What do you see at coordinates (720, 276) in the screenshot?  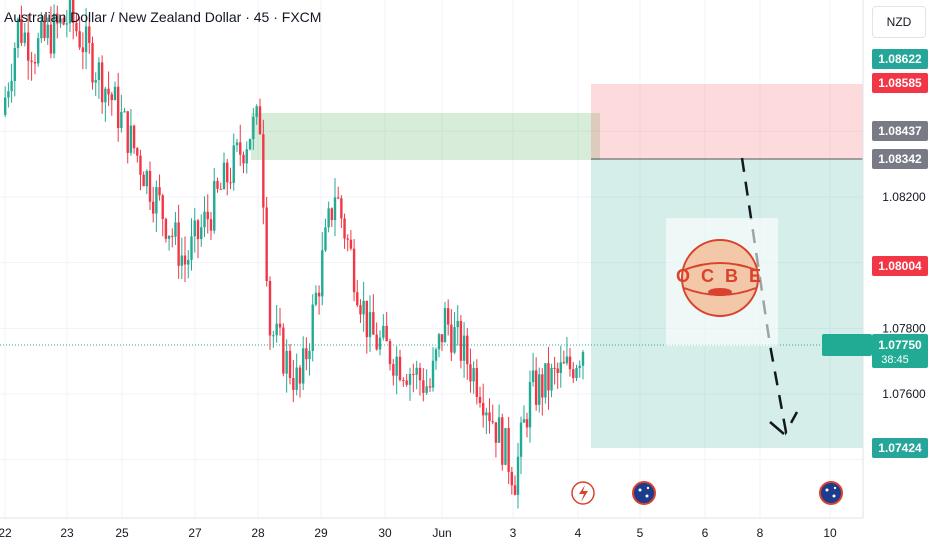 I see `svg-text: O C B E` at bounding box center [720, 276].